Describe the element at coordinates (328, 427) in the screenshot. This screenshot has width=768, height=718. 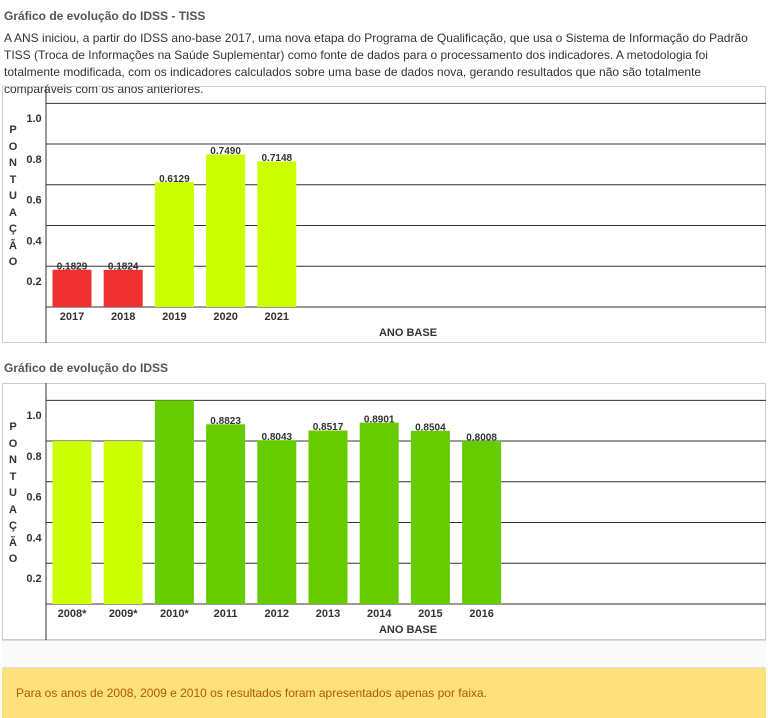
I see `value-label: 0.8517` at that location.